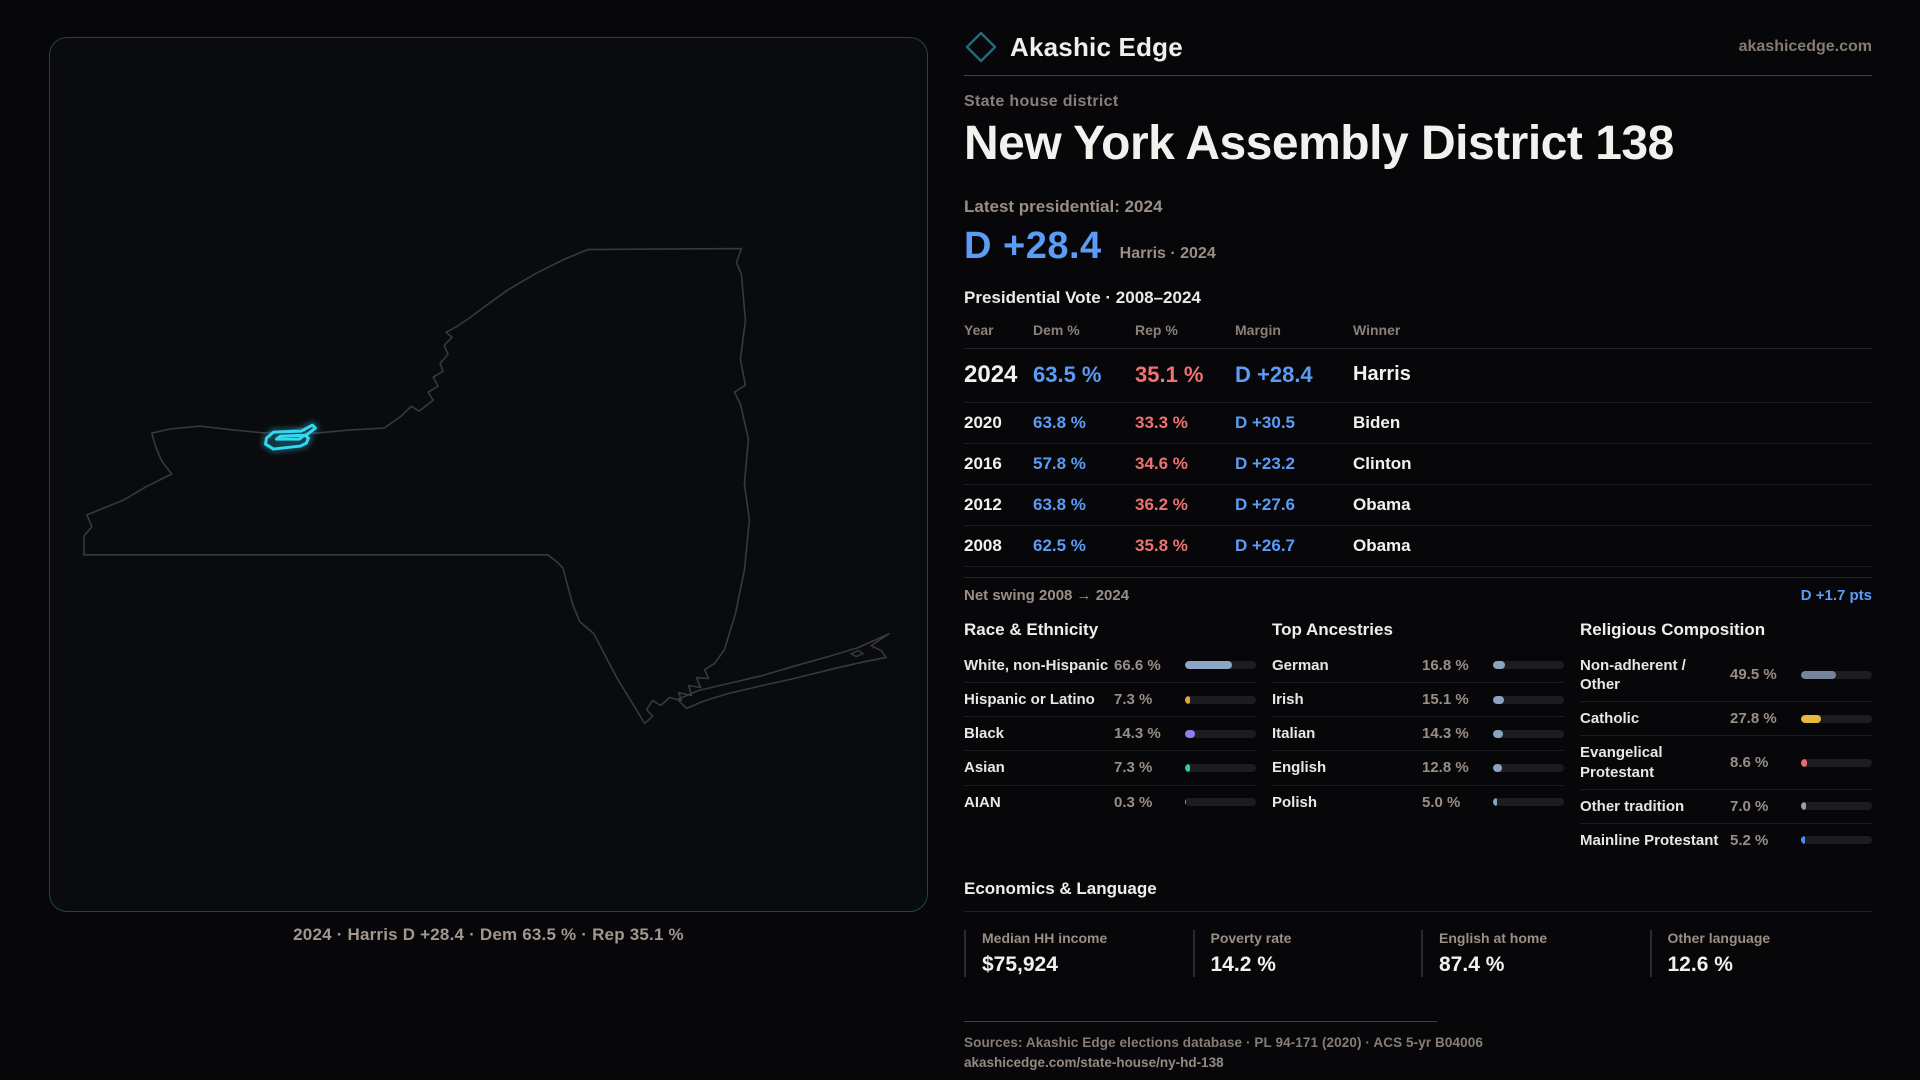 The image size is (1920, 1080). Describe the element at coordinates (1295, 802) in the screenshot. I see `demo-label: Polish` at that location.